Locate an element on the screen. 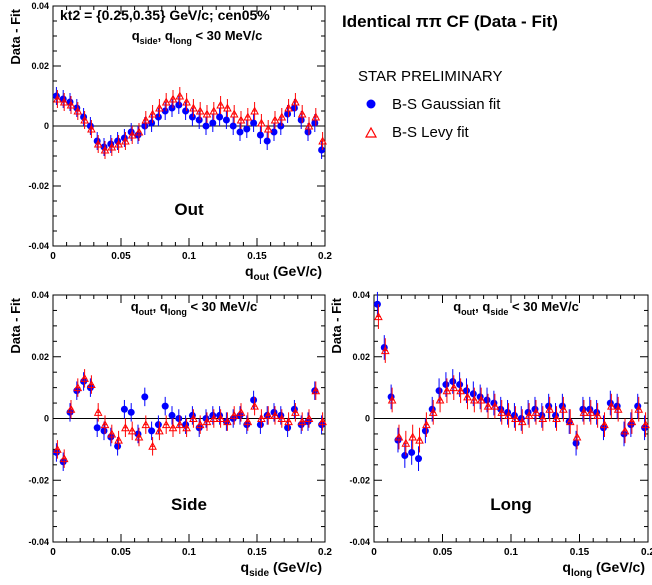  x-axis-title: qside (GeV/c) is located at coordinates (281, 569).